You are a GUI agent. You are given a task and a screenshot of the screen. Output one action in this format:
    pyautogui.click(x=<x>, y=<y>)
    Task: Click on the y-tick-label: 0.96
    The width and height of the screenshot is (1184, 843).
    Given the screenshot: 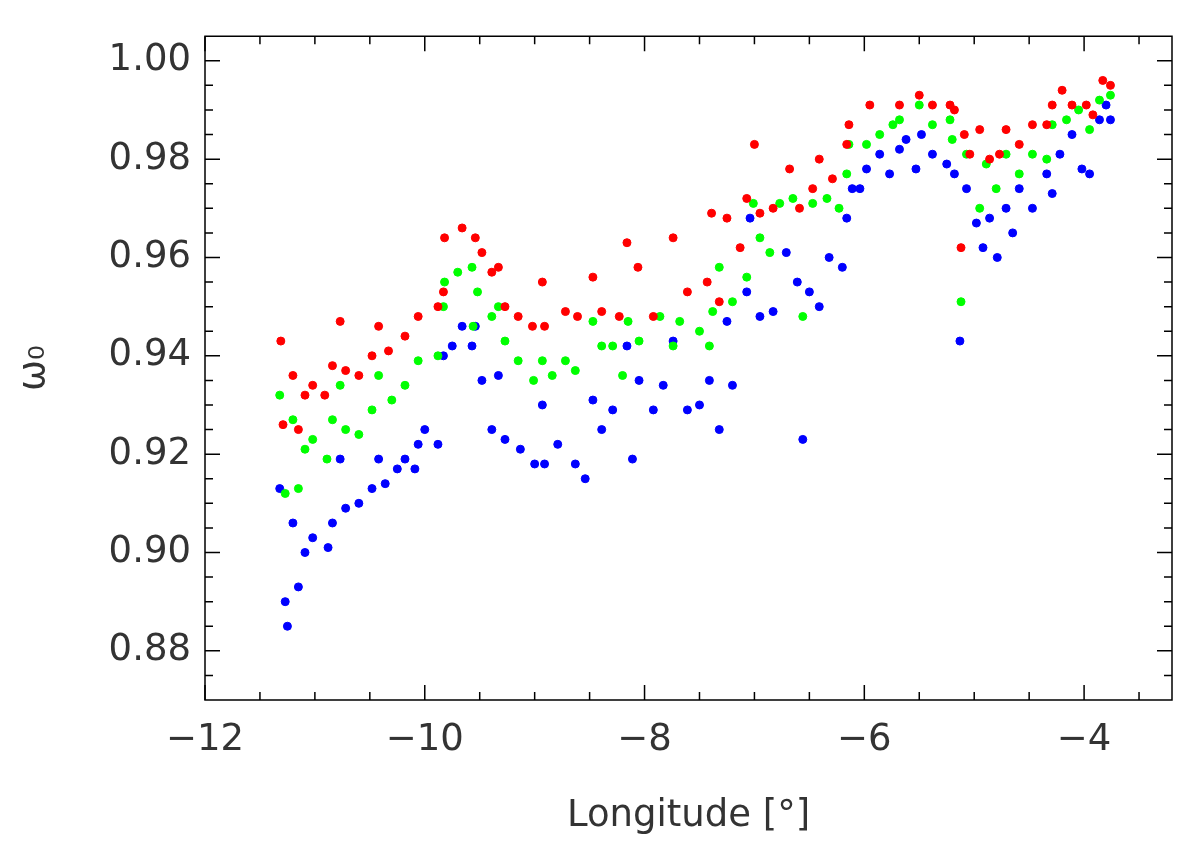 What is the action you would take?
    pyautogui.click(x=149, y=255)
    